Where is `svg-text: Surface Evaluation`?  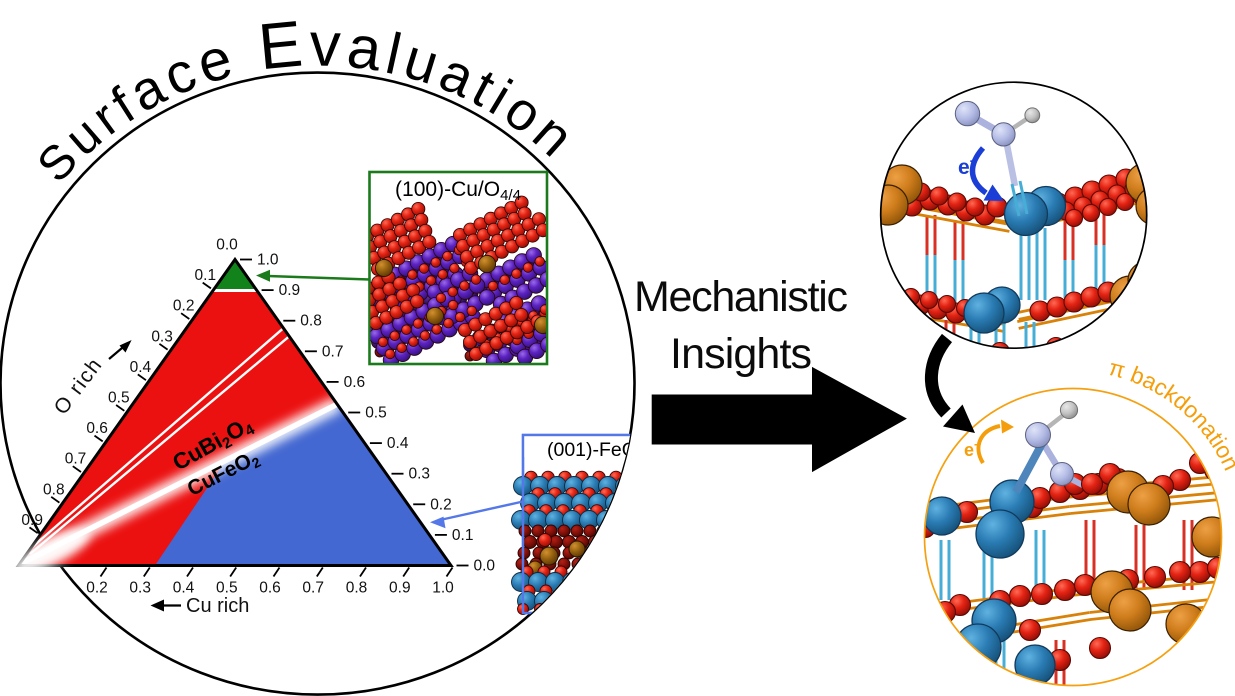
svg-text: Surface Evaluation is located at coordinates (309, 99).